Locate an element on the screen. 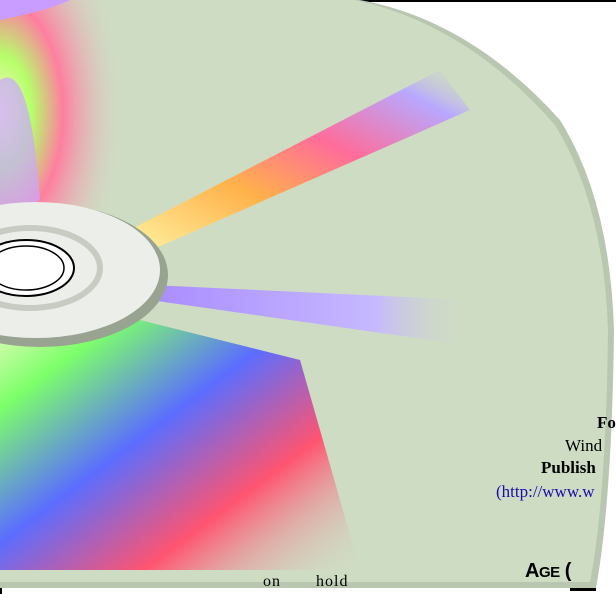  age-heading-rest: GE is located at coordinates (549, 572).